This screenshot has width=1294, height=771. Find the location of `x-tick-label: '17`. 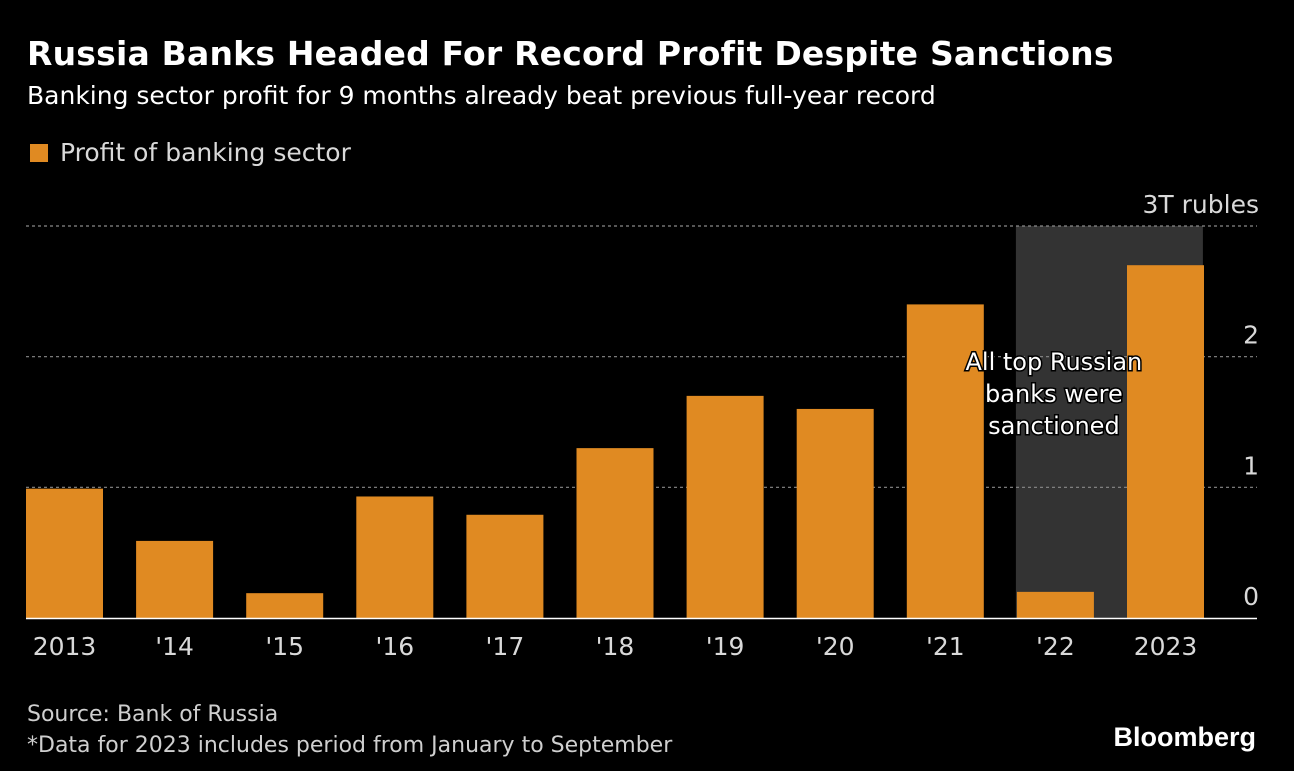

x-tick-label: '17 is located at coordinates (505, 646).